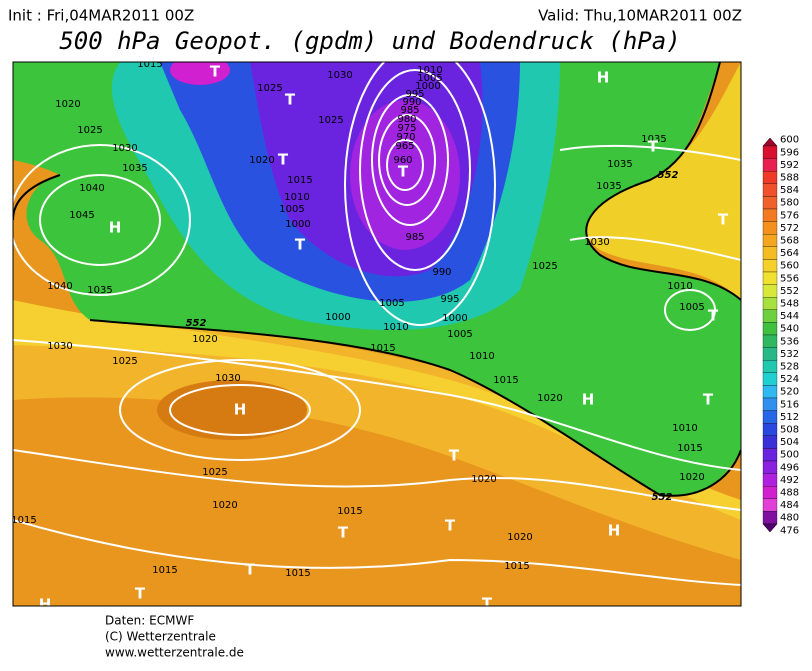 The height and width of the screenshot is (671, 812). I want to click on colorbar-label: 588, so click(789, 178).